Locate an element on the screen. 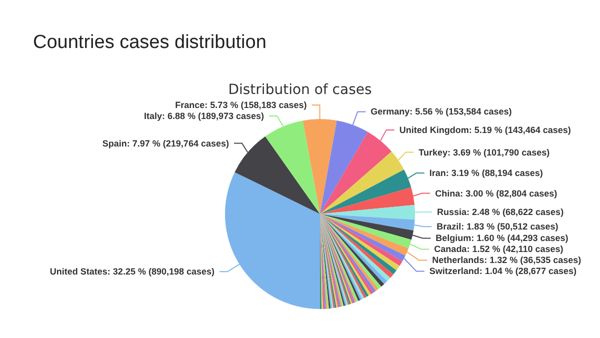 Image resolution: width=600 pixels, height=338 pixels. slice-label: United Kingdom: 5.19 % (143,464 cases) is located at coordinates (485, 129).